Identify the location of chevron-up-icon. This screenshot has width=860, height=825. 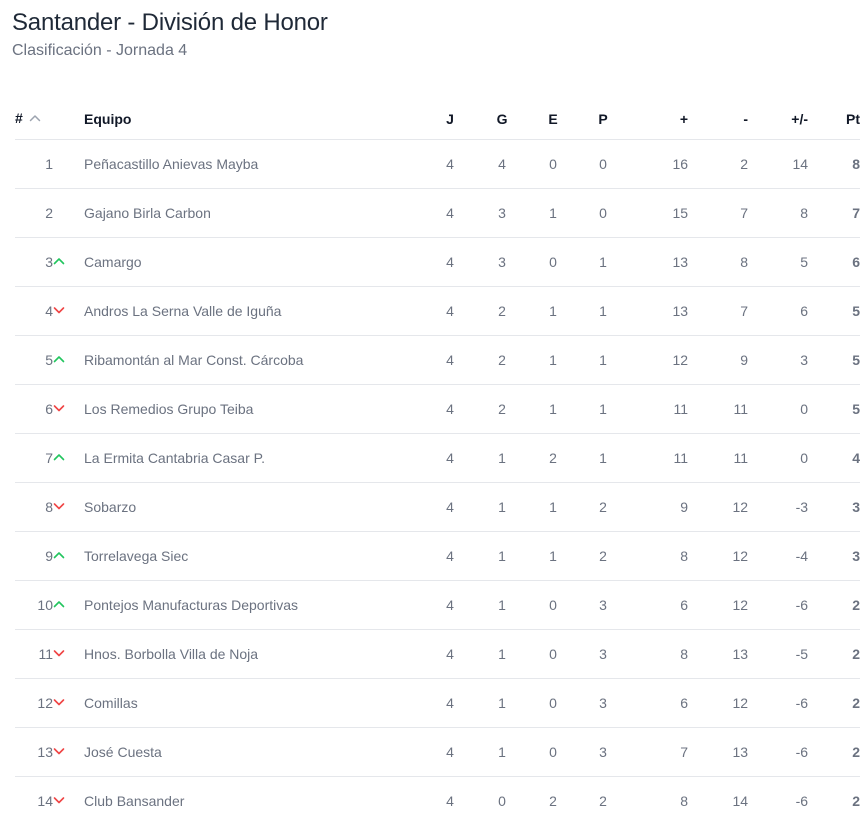
(35, 117).